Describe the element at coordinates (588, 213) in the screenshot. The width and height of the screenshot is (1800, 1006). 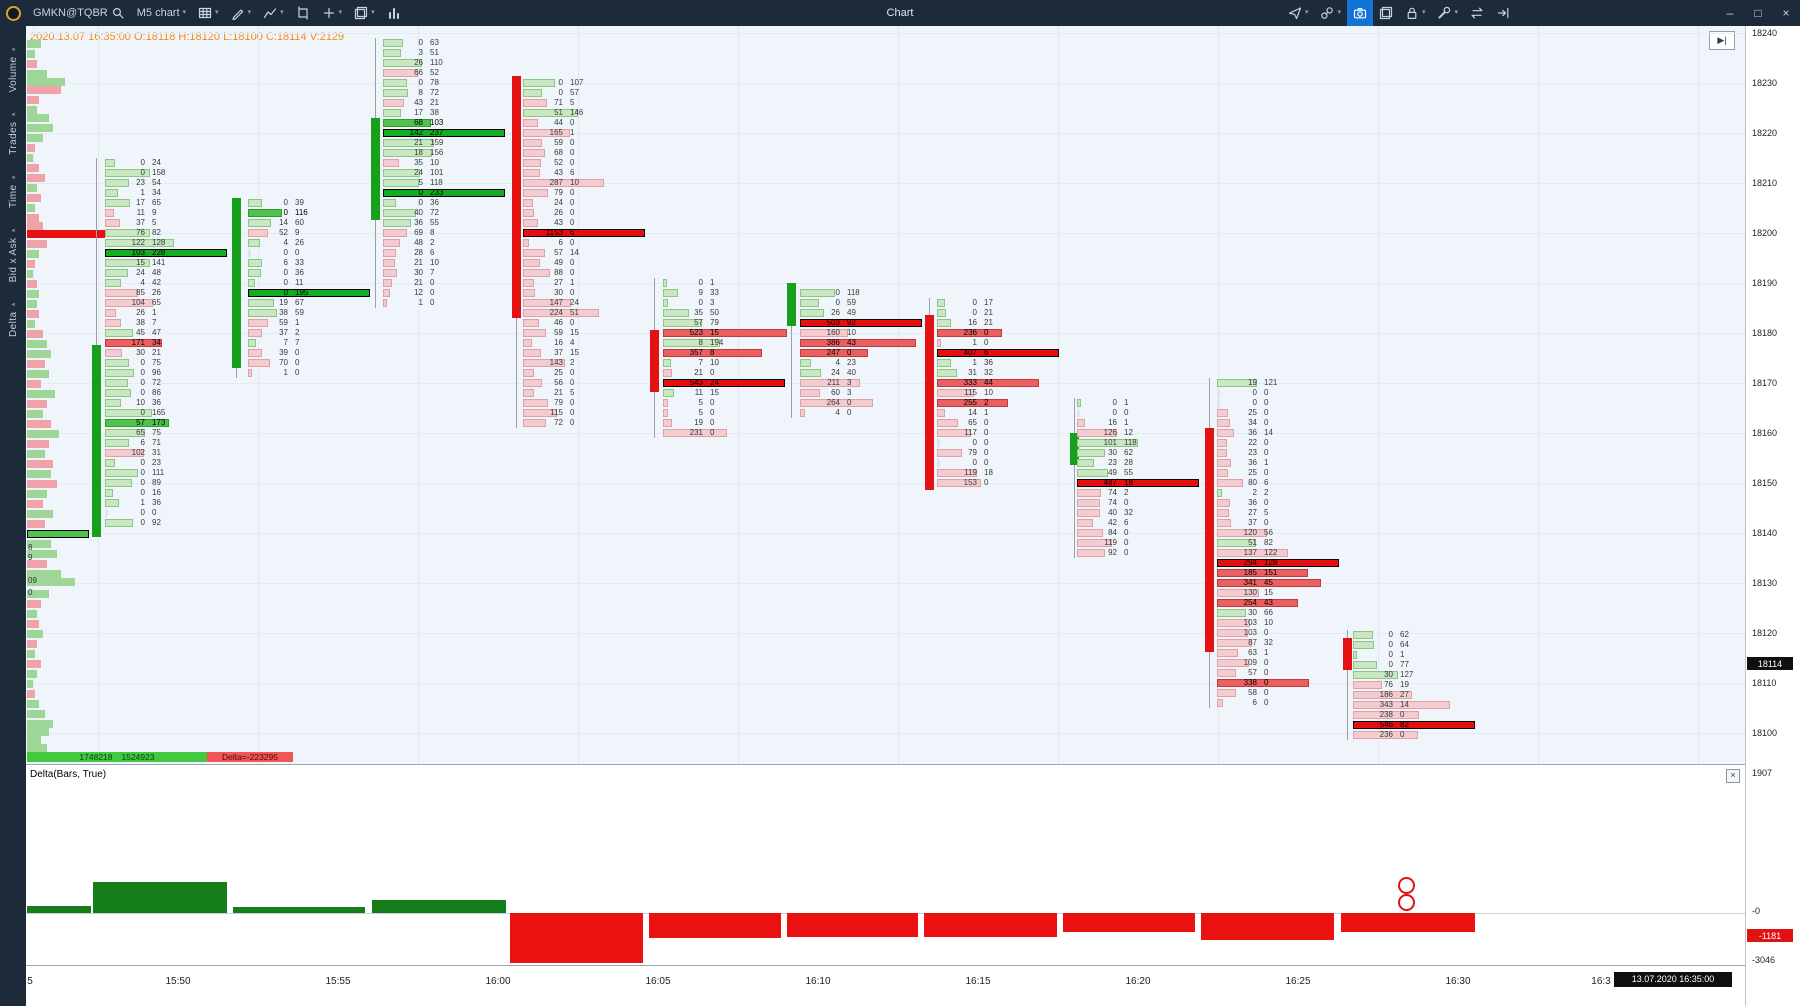
I see `footprint-row: 26 0` at that location.